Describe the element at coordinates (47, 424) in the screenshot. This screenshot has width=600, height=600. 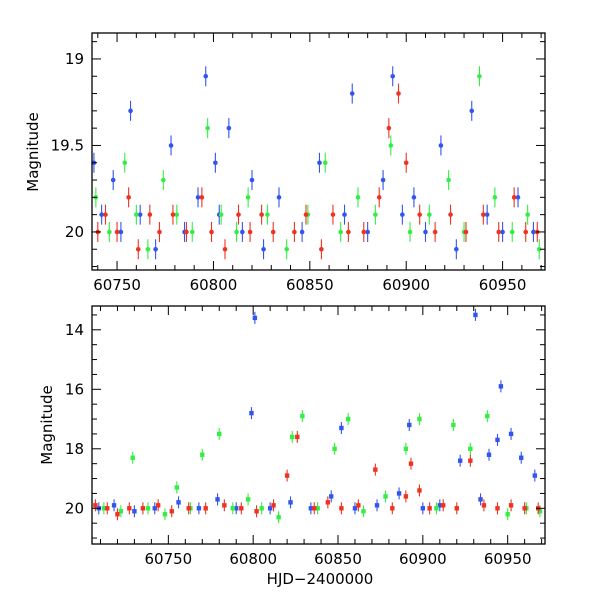
I see `bottom-ylabel: Magnitude` at that location.